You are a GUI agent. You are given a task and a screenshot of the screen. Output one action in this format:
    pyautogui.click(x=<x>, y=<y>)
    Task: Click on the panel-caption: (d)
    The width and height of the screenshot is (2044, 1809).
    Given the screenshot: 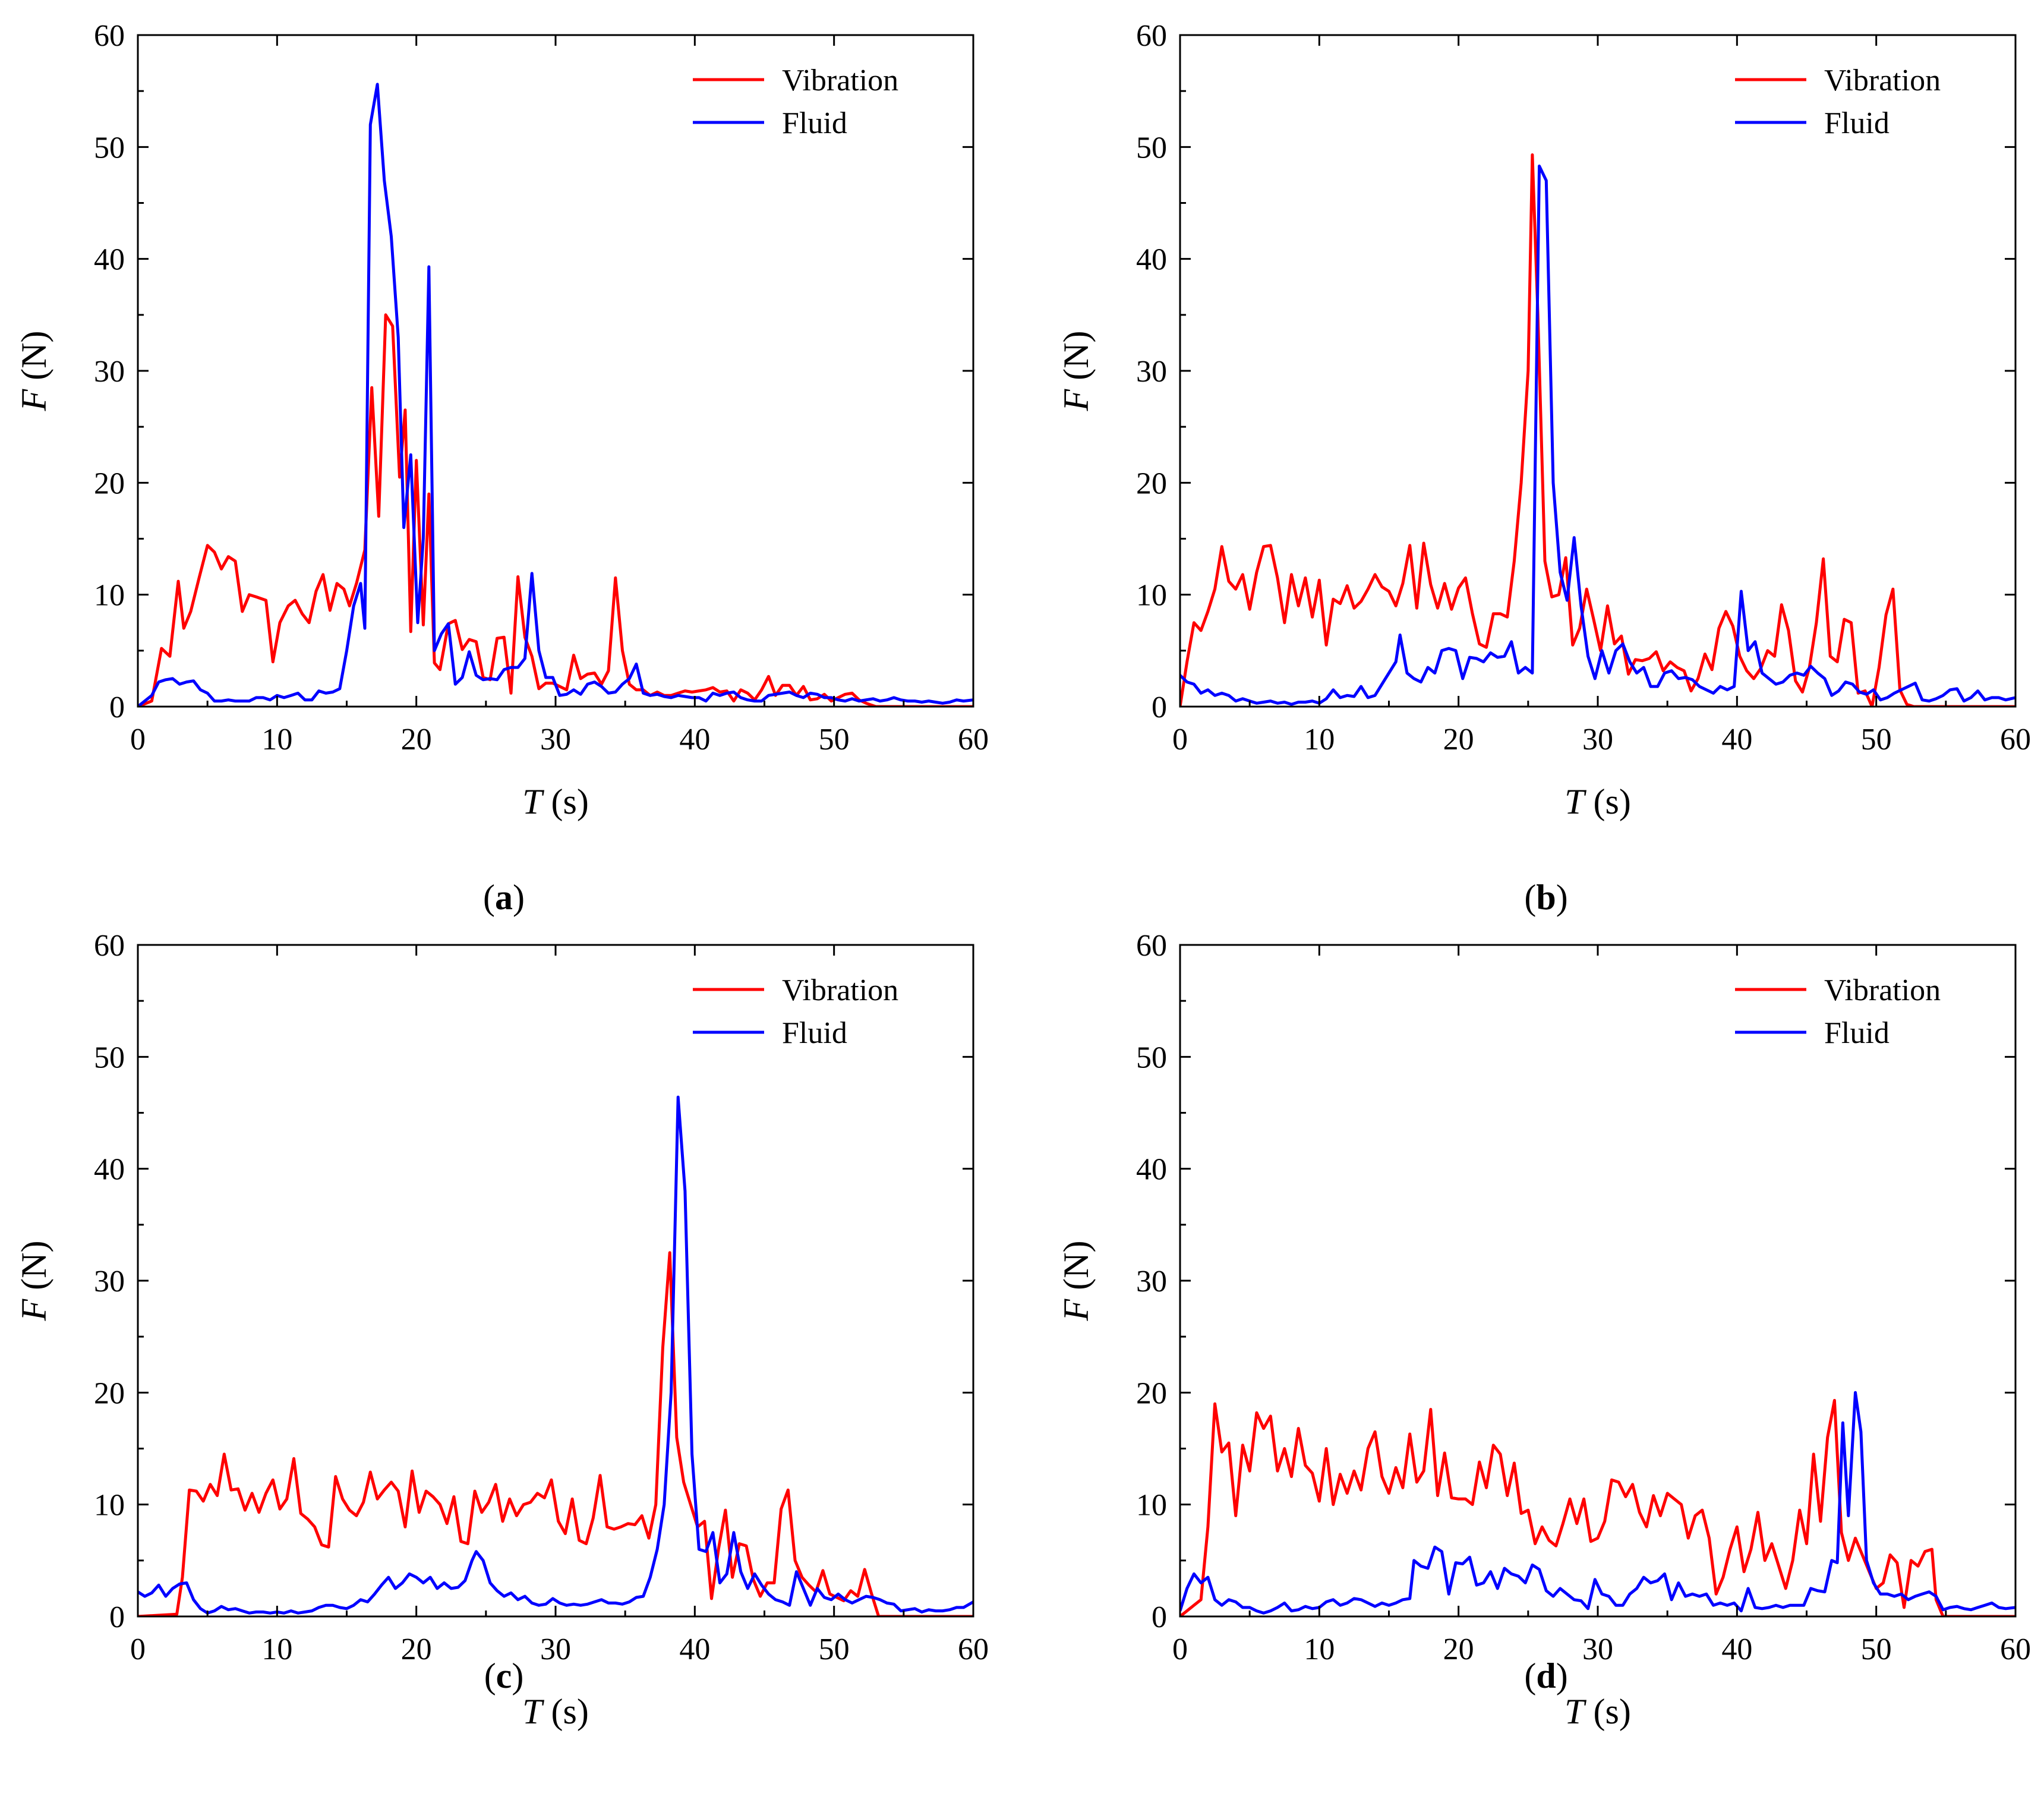 What is the action you would take?
    pyautogui.click(x=1545, y=1675)
    